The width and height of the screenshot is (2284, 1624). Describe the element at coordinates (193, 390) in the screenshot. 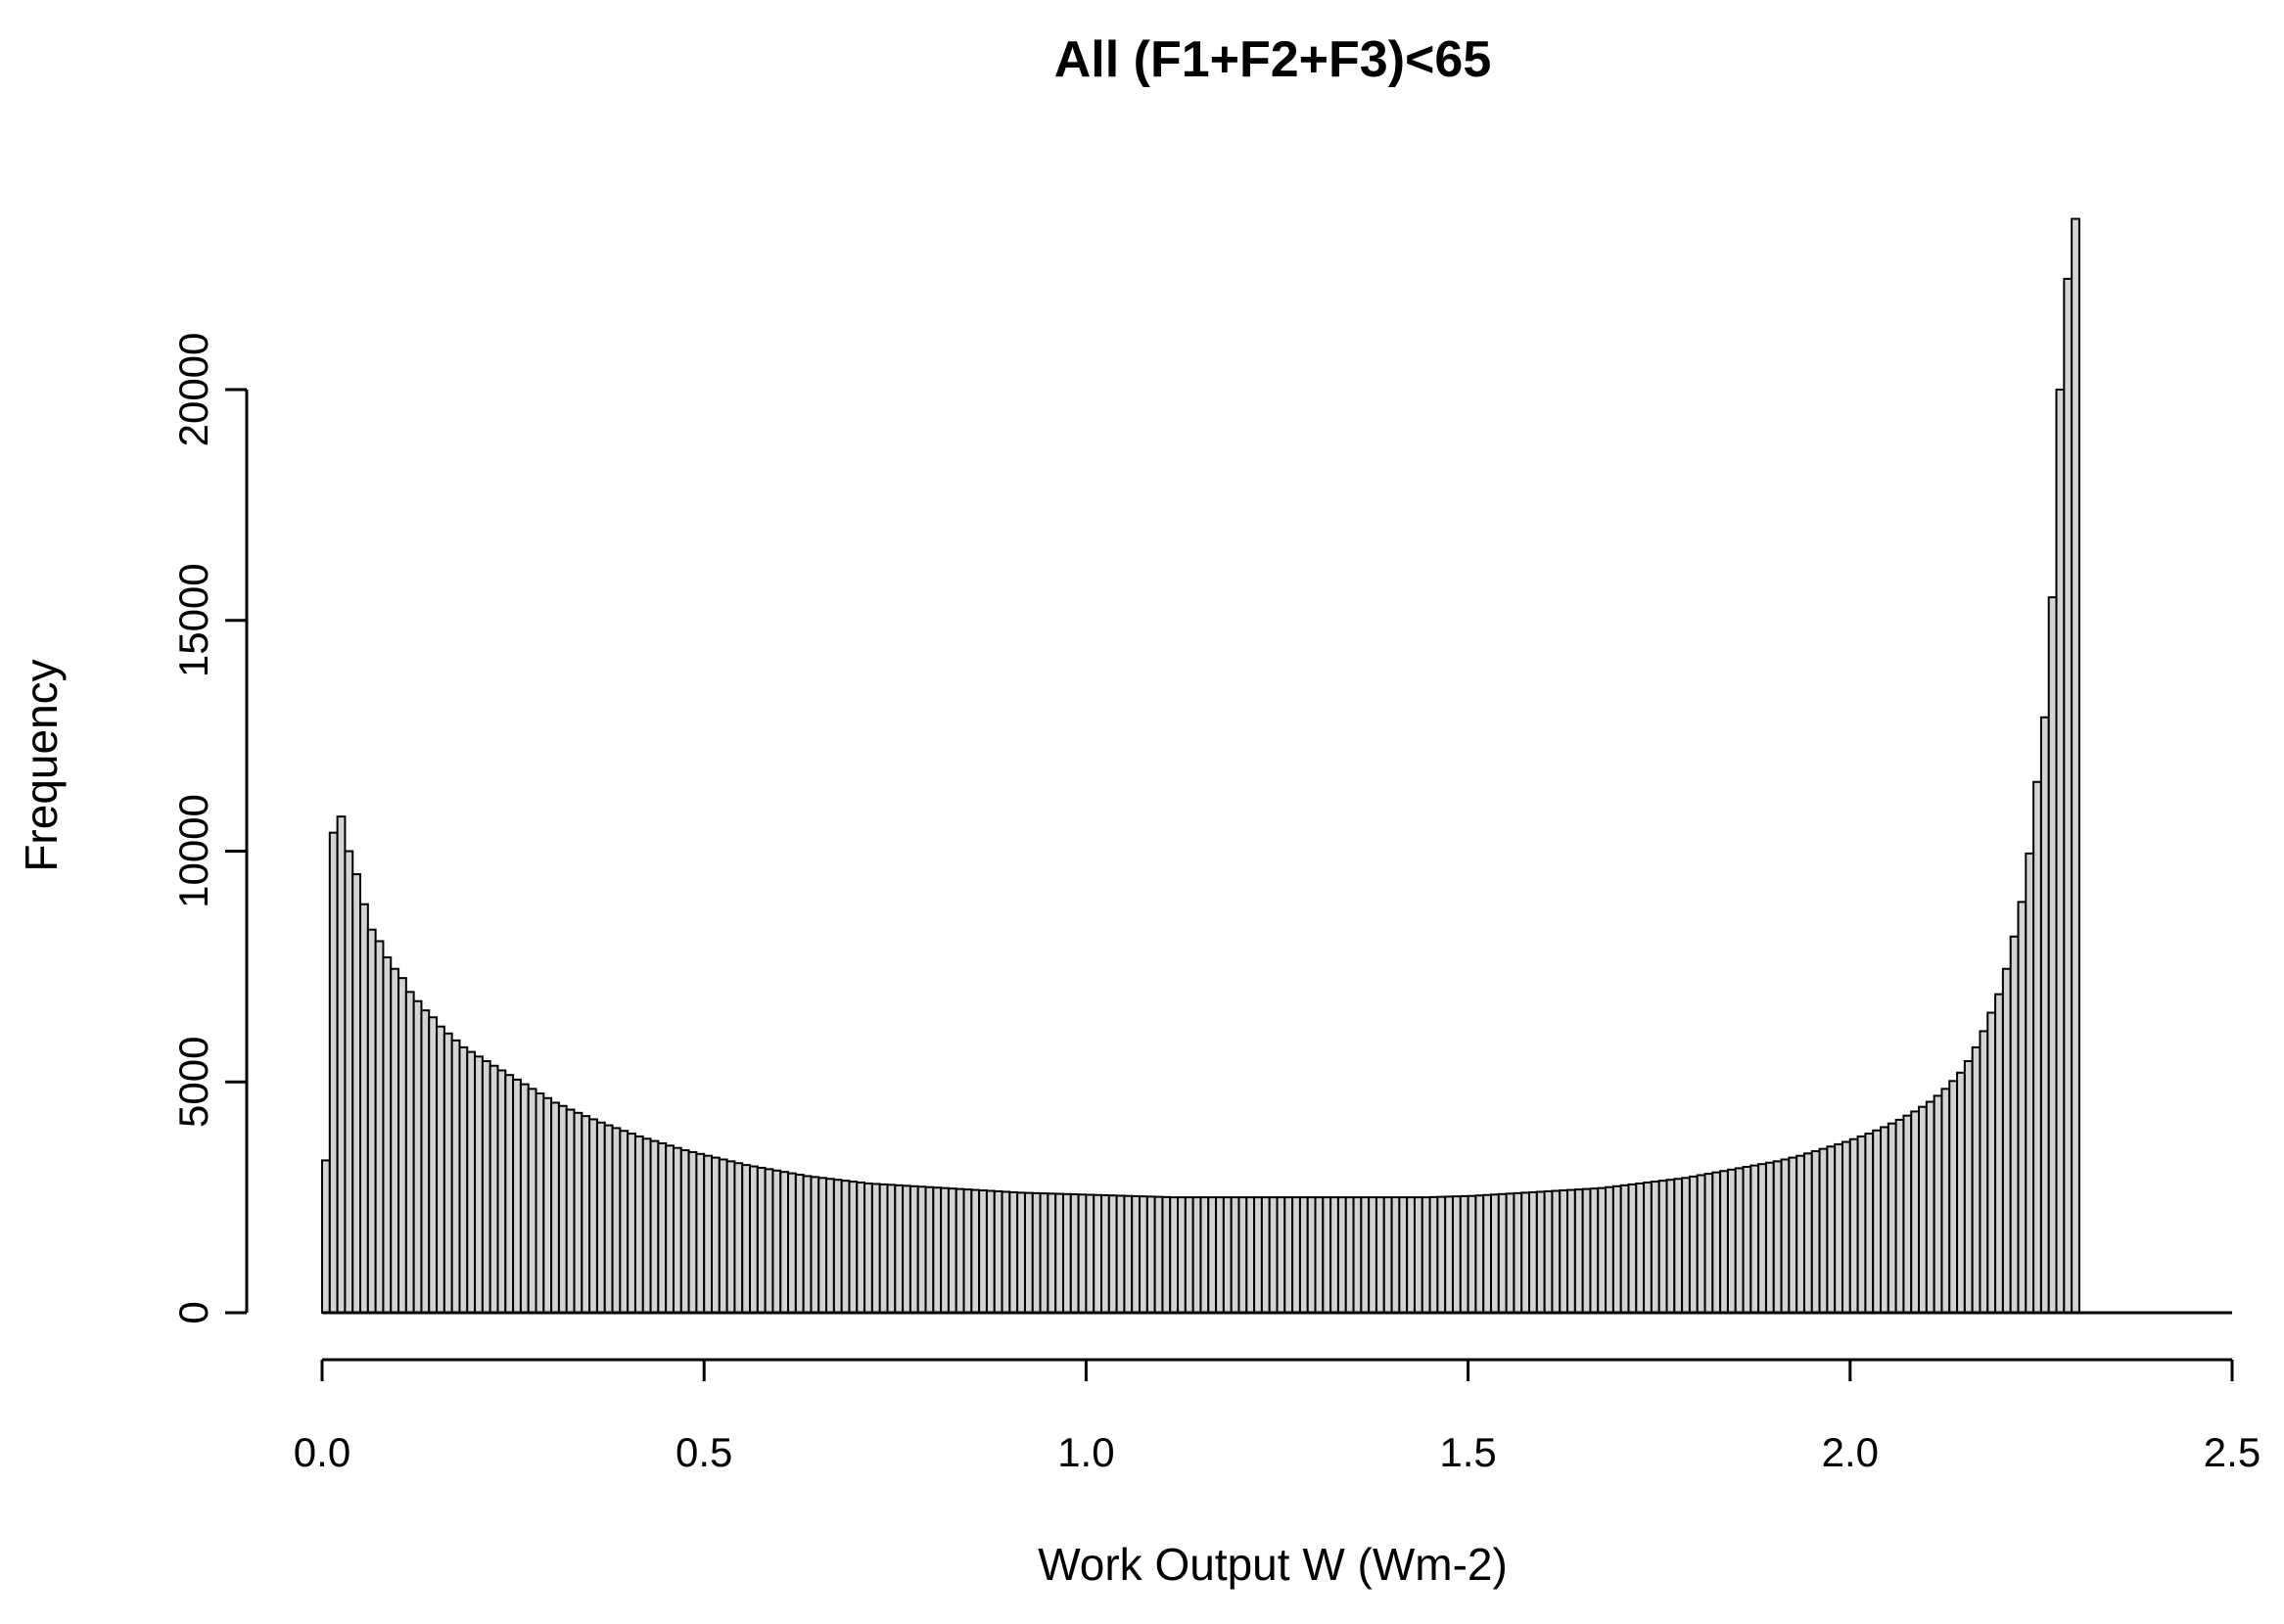

I see `y-tick-label: 20000` at that location.